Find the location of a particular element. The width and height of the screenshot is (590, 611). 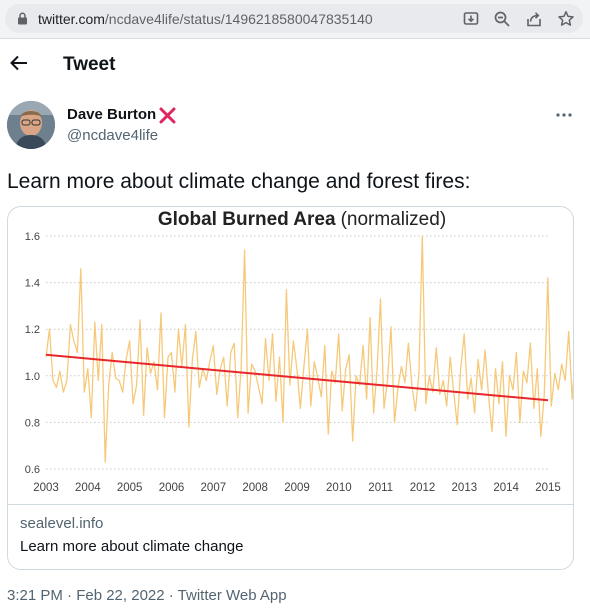

y-tick-label: 1.6 is located at coordinates (32, 237).